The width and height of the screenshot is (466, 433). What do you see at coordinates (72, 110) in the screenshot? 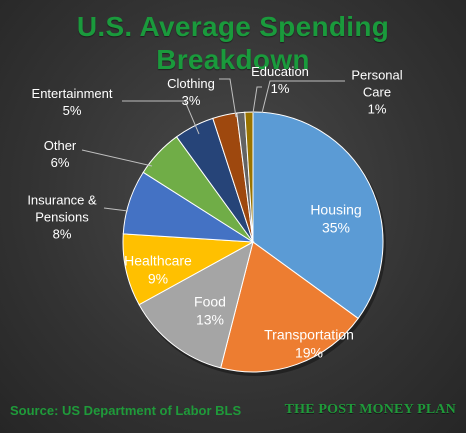
I see `data-label-value-entertainment: 5%` at bounding box center [72, 110].